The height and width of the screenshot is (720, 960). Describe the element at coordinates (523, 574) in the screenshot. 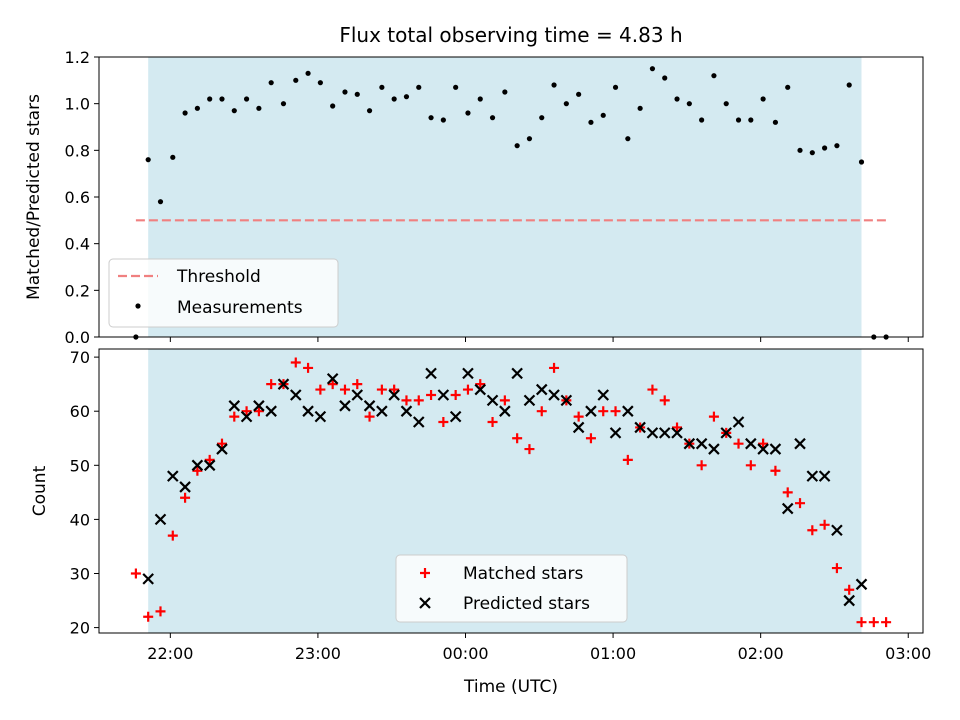

I see `legend-matched-label: Matched stars` at that location.